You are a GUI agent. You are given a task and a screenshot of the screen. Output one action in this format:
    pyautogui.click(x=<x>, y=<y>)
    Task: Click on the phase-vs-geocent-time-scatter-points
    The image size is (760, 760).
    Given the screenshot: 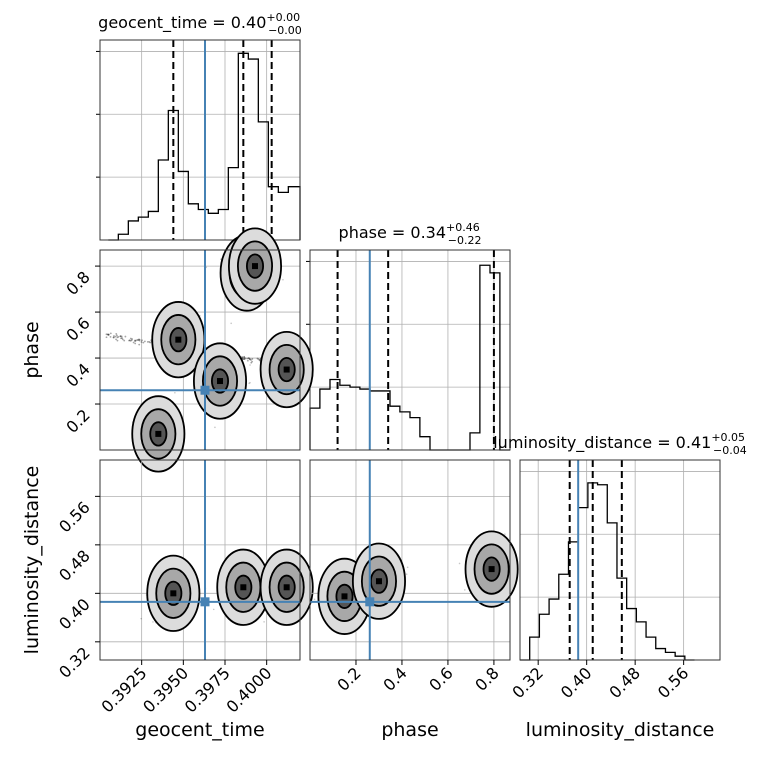 What is the action you would take?
    pyautogui.click(x=209, y=350)
    